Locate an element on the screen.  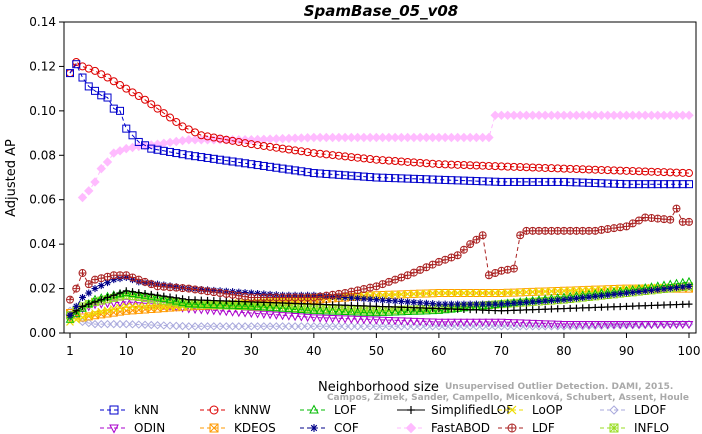
legend-item-odin: ODIN is located at coordinates (132, 427).